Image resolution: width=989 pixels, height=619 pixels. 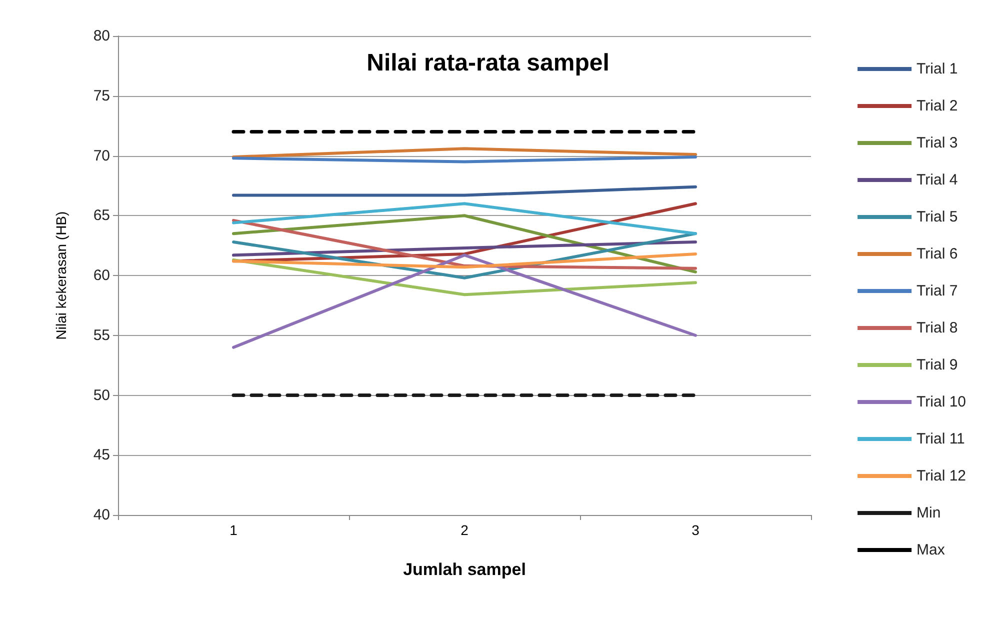 What do you see at coordinates (928, 513) in the screenshot?
I see `legend-label: Min` at bounding box center [928, 513].